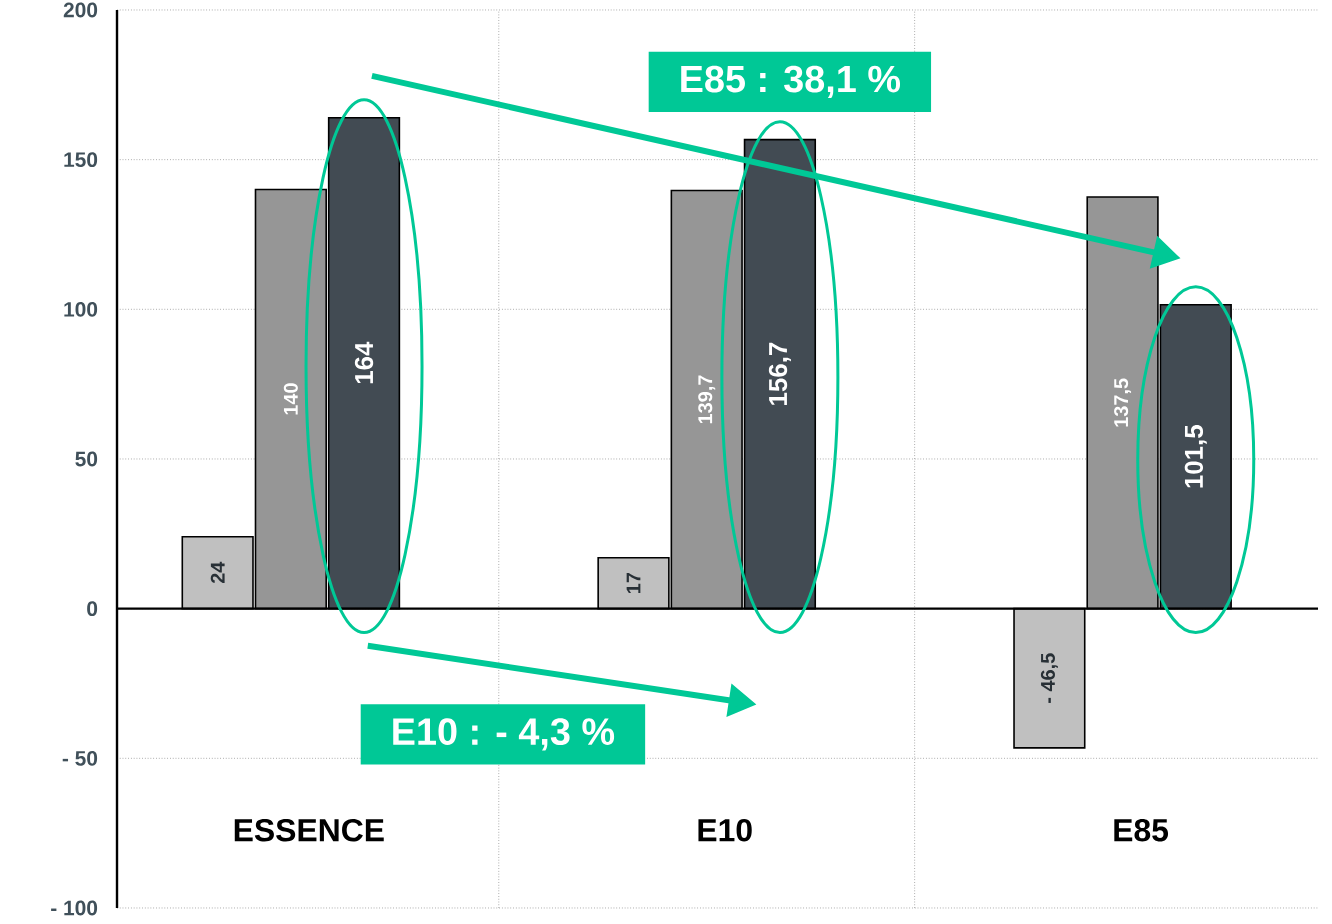  What do you see at coordinates (1195, 456) in the screenshot?
I see `data-label: 101,5` at bounding box center [1195, 456].